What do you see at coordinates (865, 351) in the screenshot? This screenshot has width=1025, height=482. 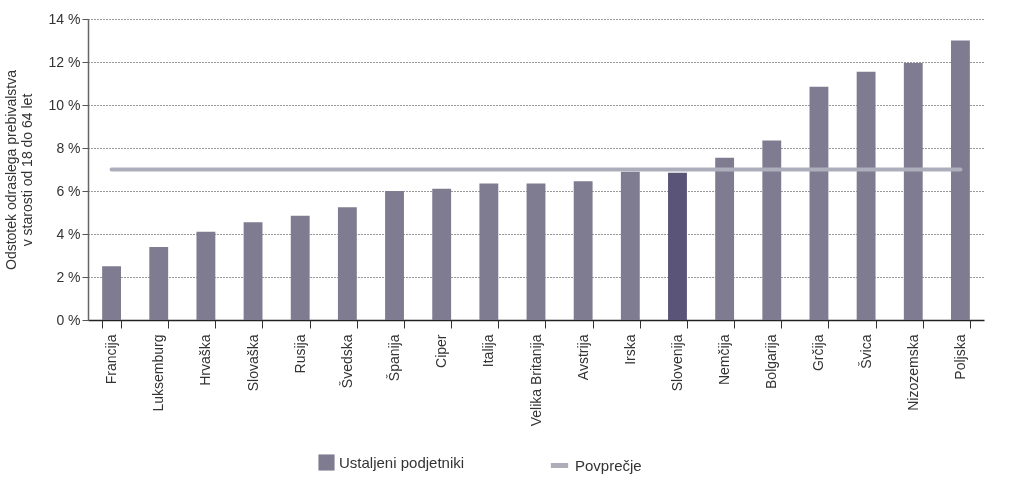 I see `x-tick-label: Švica` at bounding box center [865, 351].